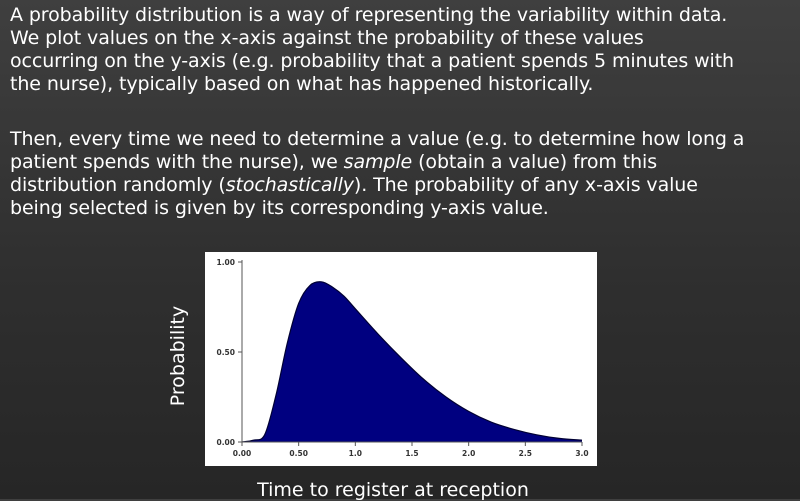 Image resolution: width=800 pixels, height=501 pixels. I want to click on x-tick-label: 1.5, so click(411, 453).